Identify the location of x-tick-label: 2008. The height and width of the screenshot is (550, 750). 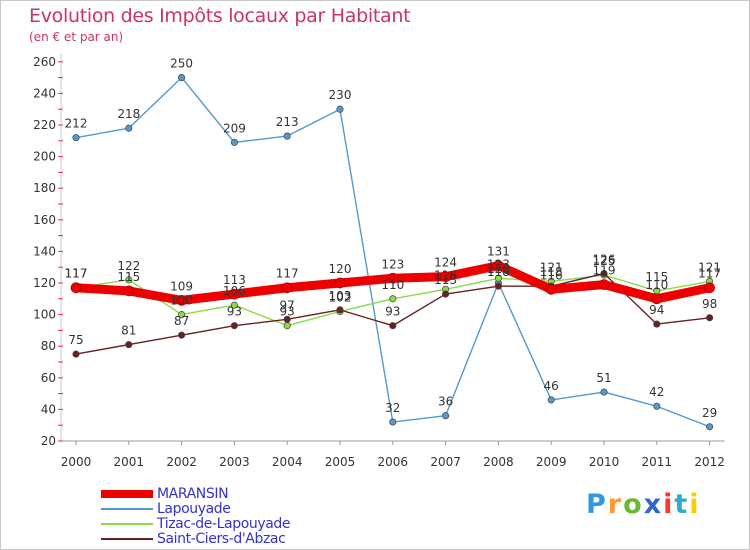
(498, 462).